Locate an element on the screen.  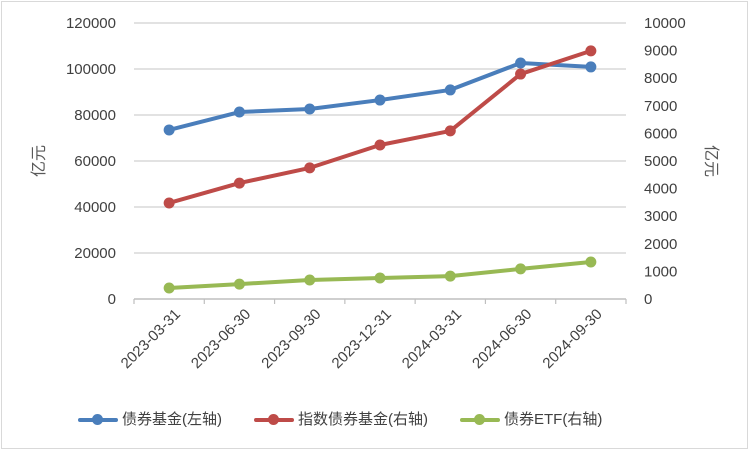
legend-label: 债券ETF(右轴) is located at coordinates (553, 419).